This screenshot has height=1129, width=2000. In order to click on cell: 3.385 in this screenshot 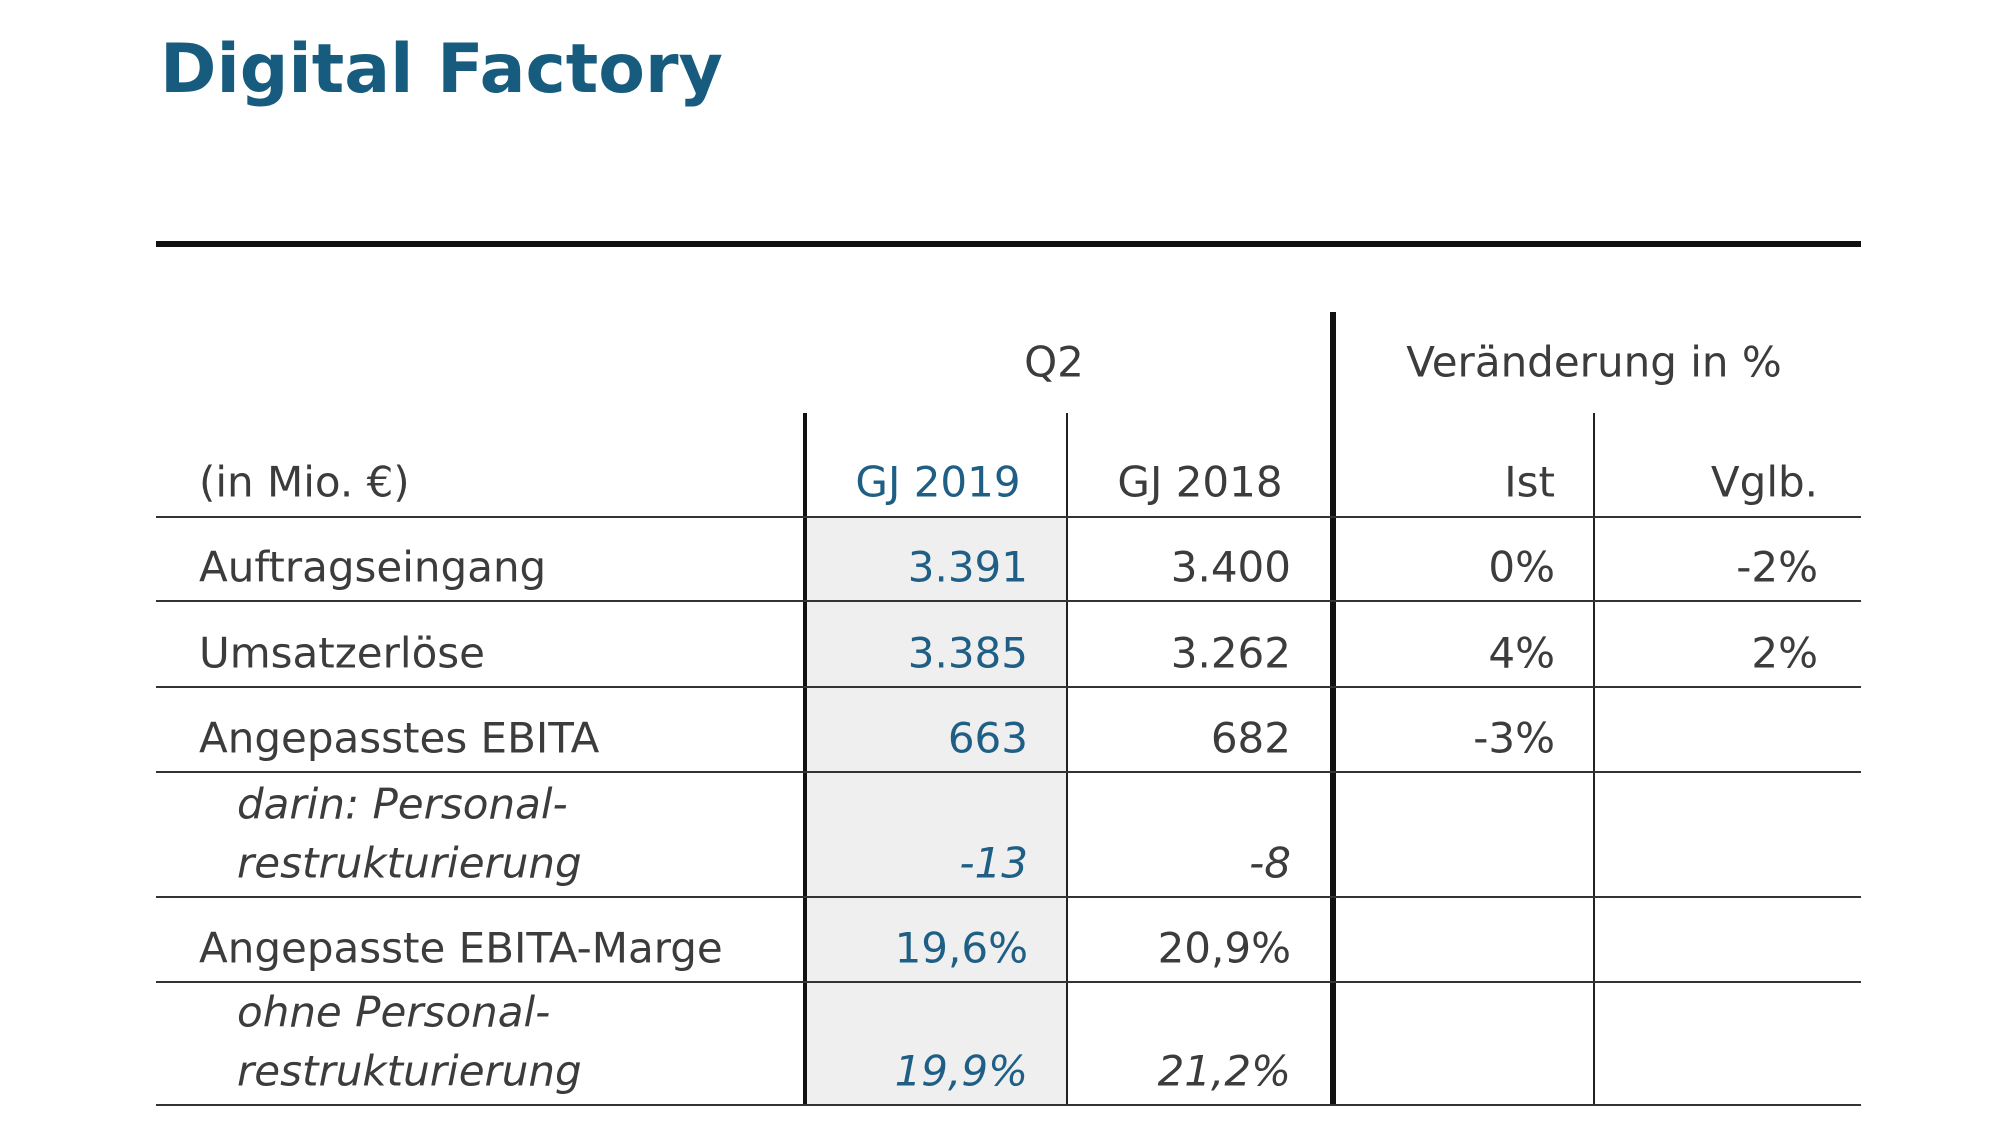, I will do `click(968, 653)`.